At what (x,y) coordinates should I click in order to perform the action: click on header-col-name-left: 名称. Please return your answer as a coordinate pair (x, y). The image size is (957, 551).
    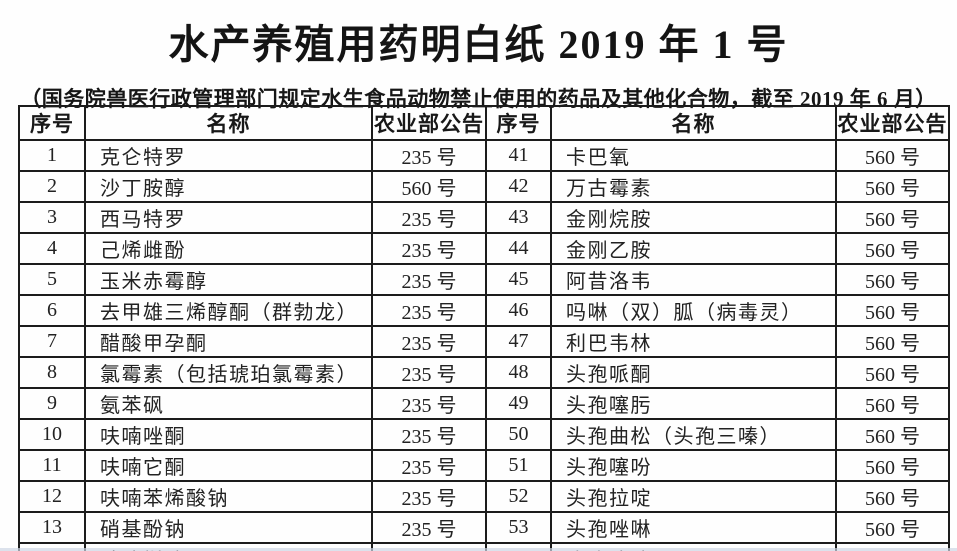
    Looking at the image, I should click on (228, 123).